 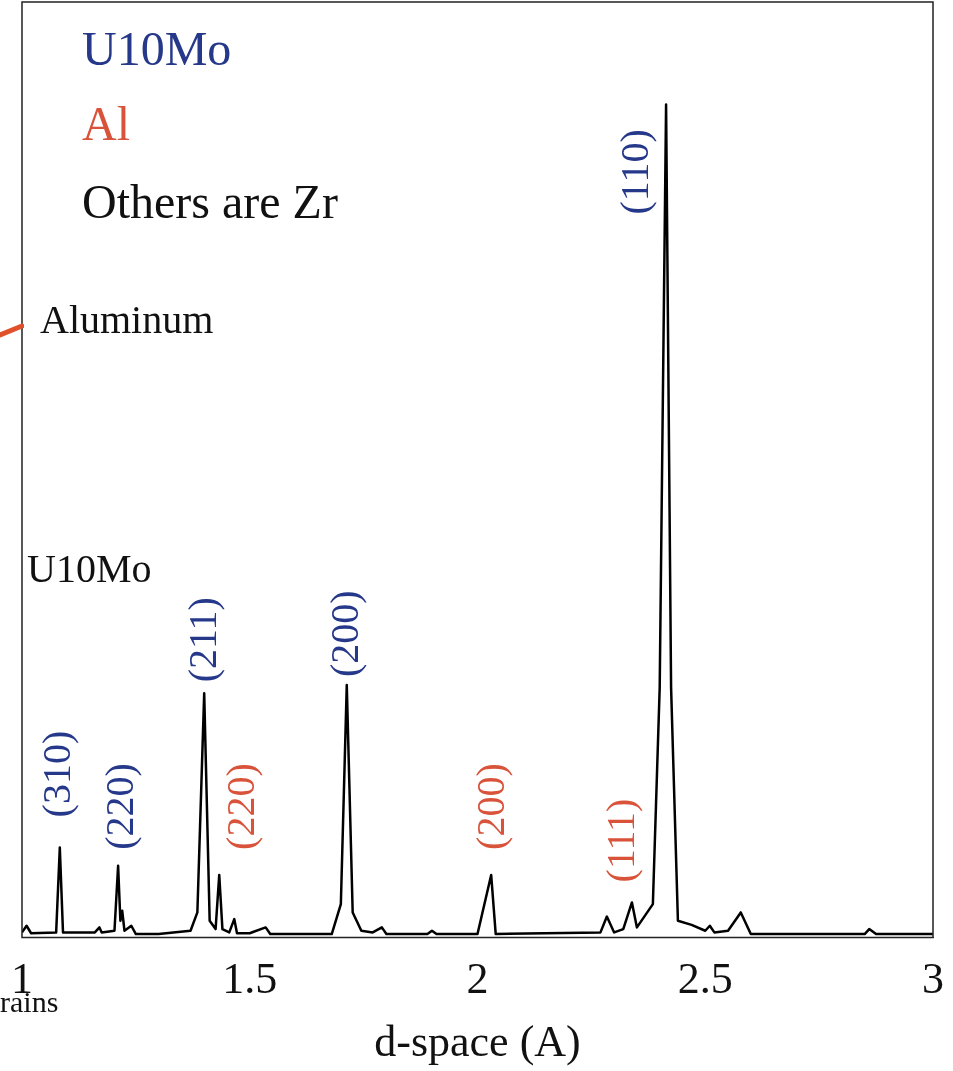 I want to click on annotation: (110), so click(x=634, y=172).